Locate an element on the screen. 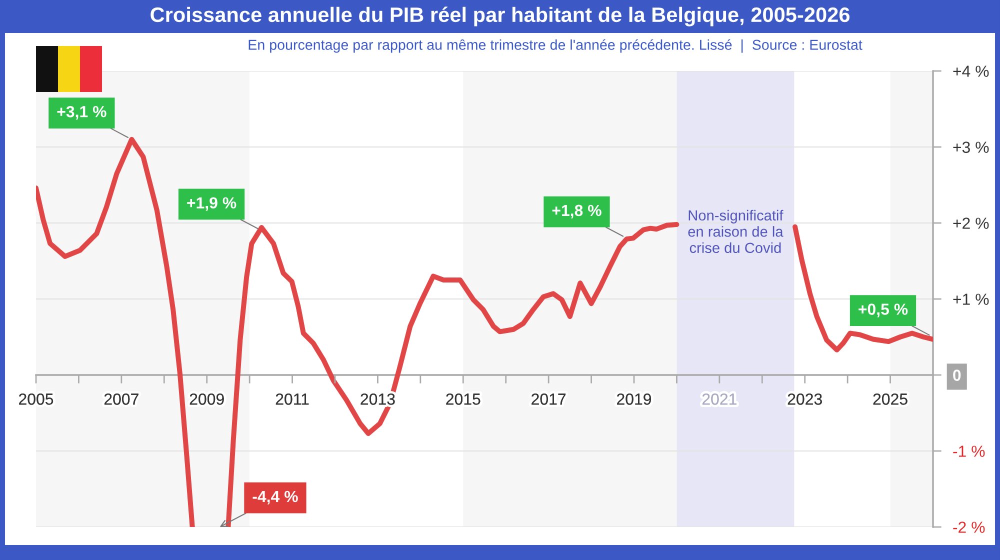  x-tick-label: 2017 is located at coordinates (549, 399).